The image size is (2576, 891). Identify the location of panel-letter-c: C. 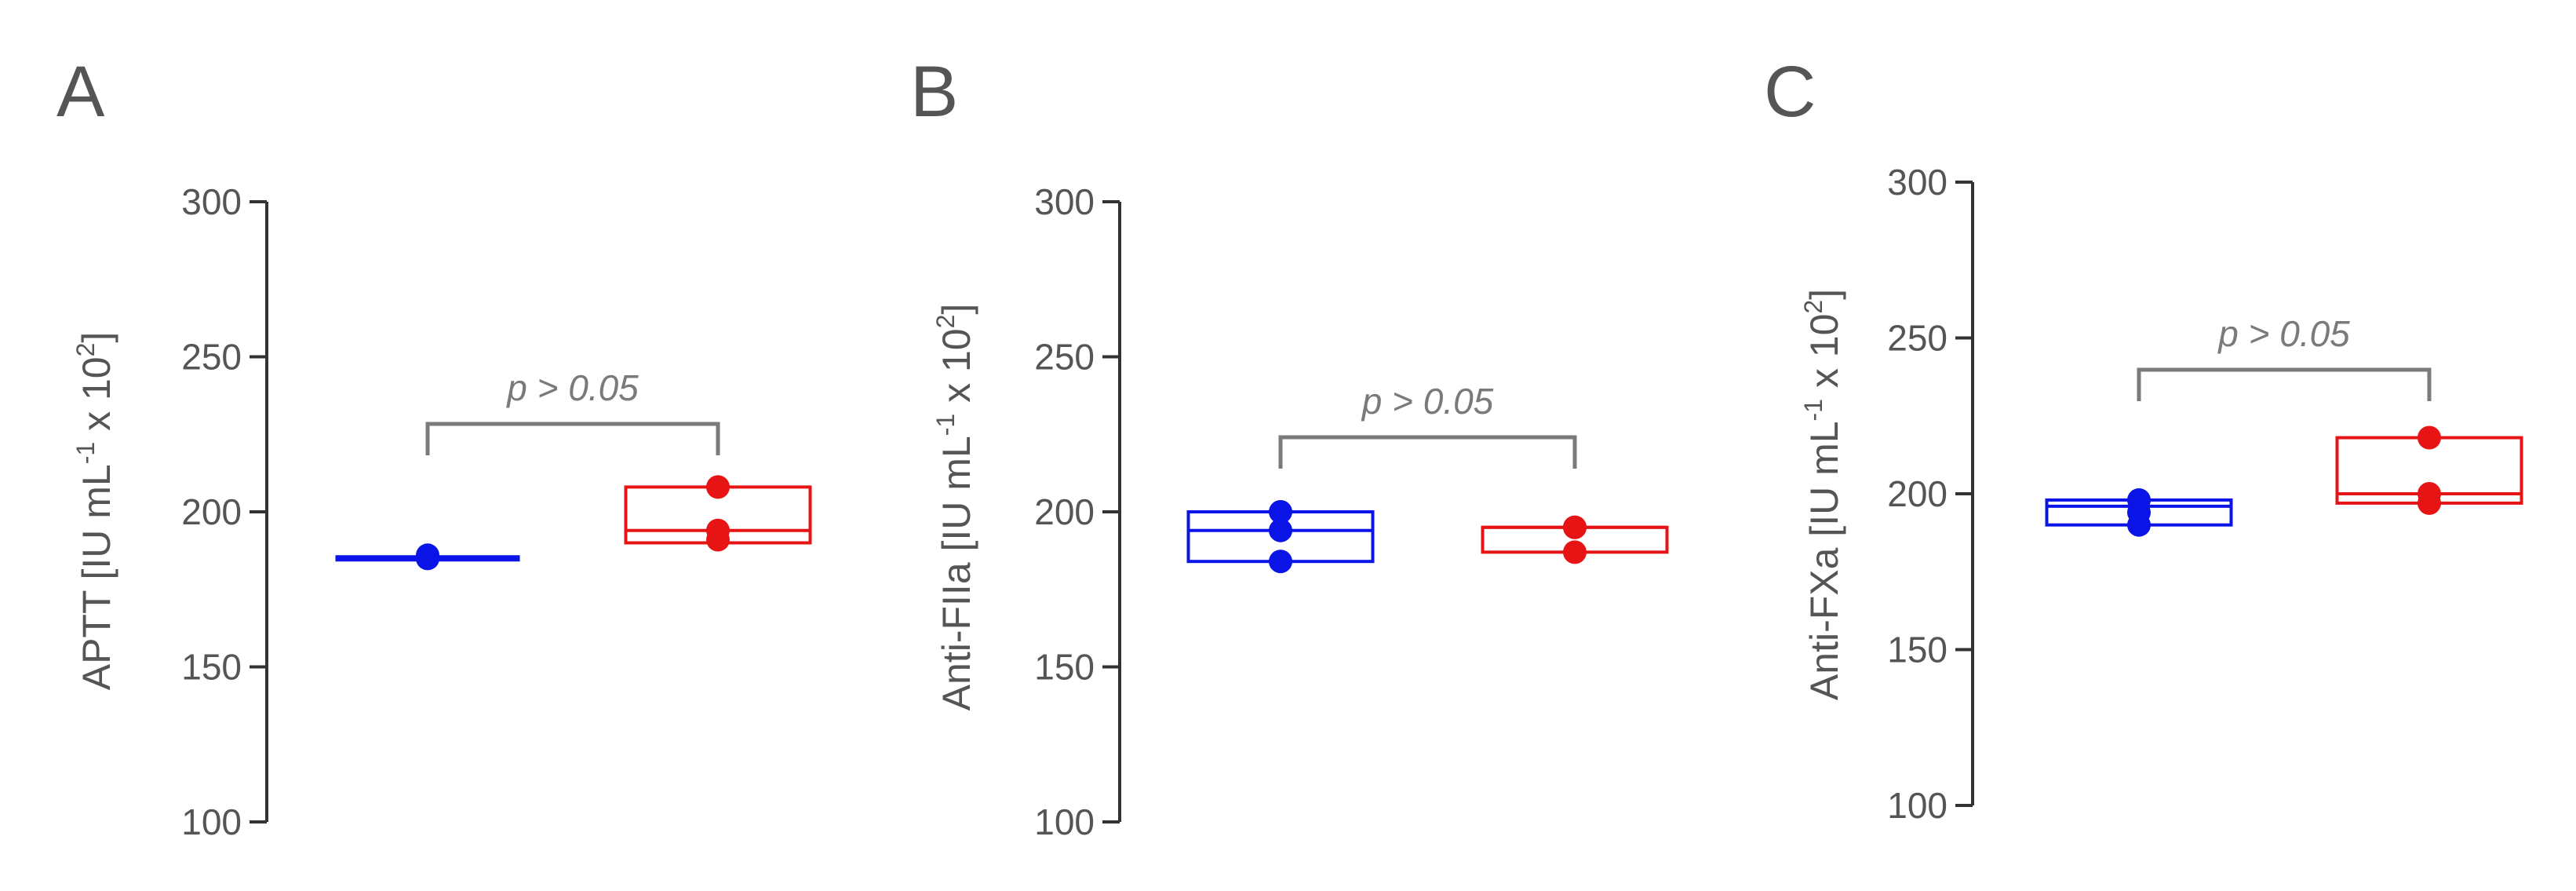
(1790, 92).